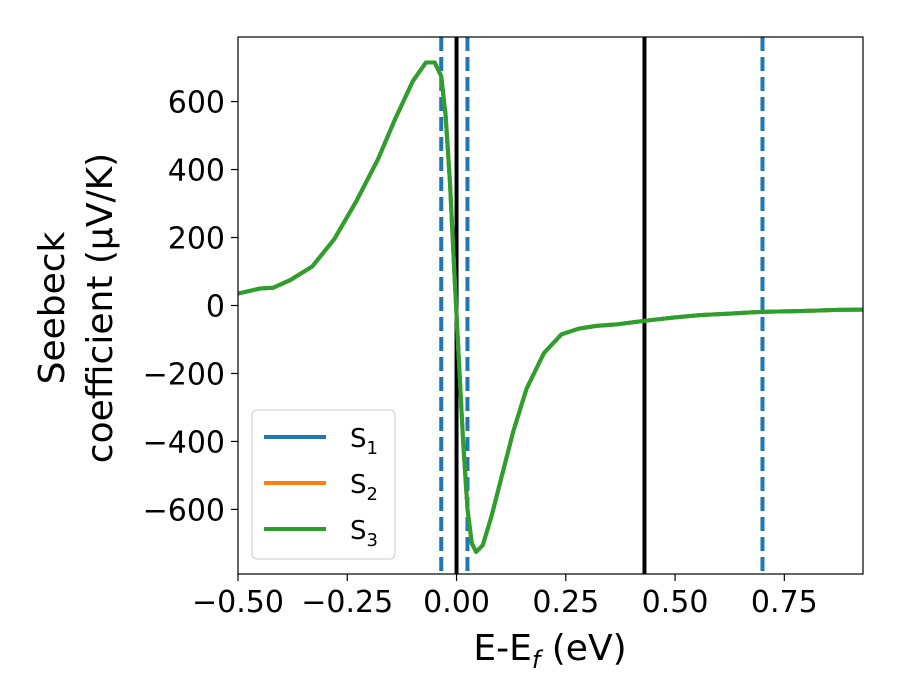 The image size is (900, 700). I want to click on y-tick-label: −400, so click(184, 442).